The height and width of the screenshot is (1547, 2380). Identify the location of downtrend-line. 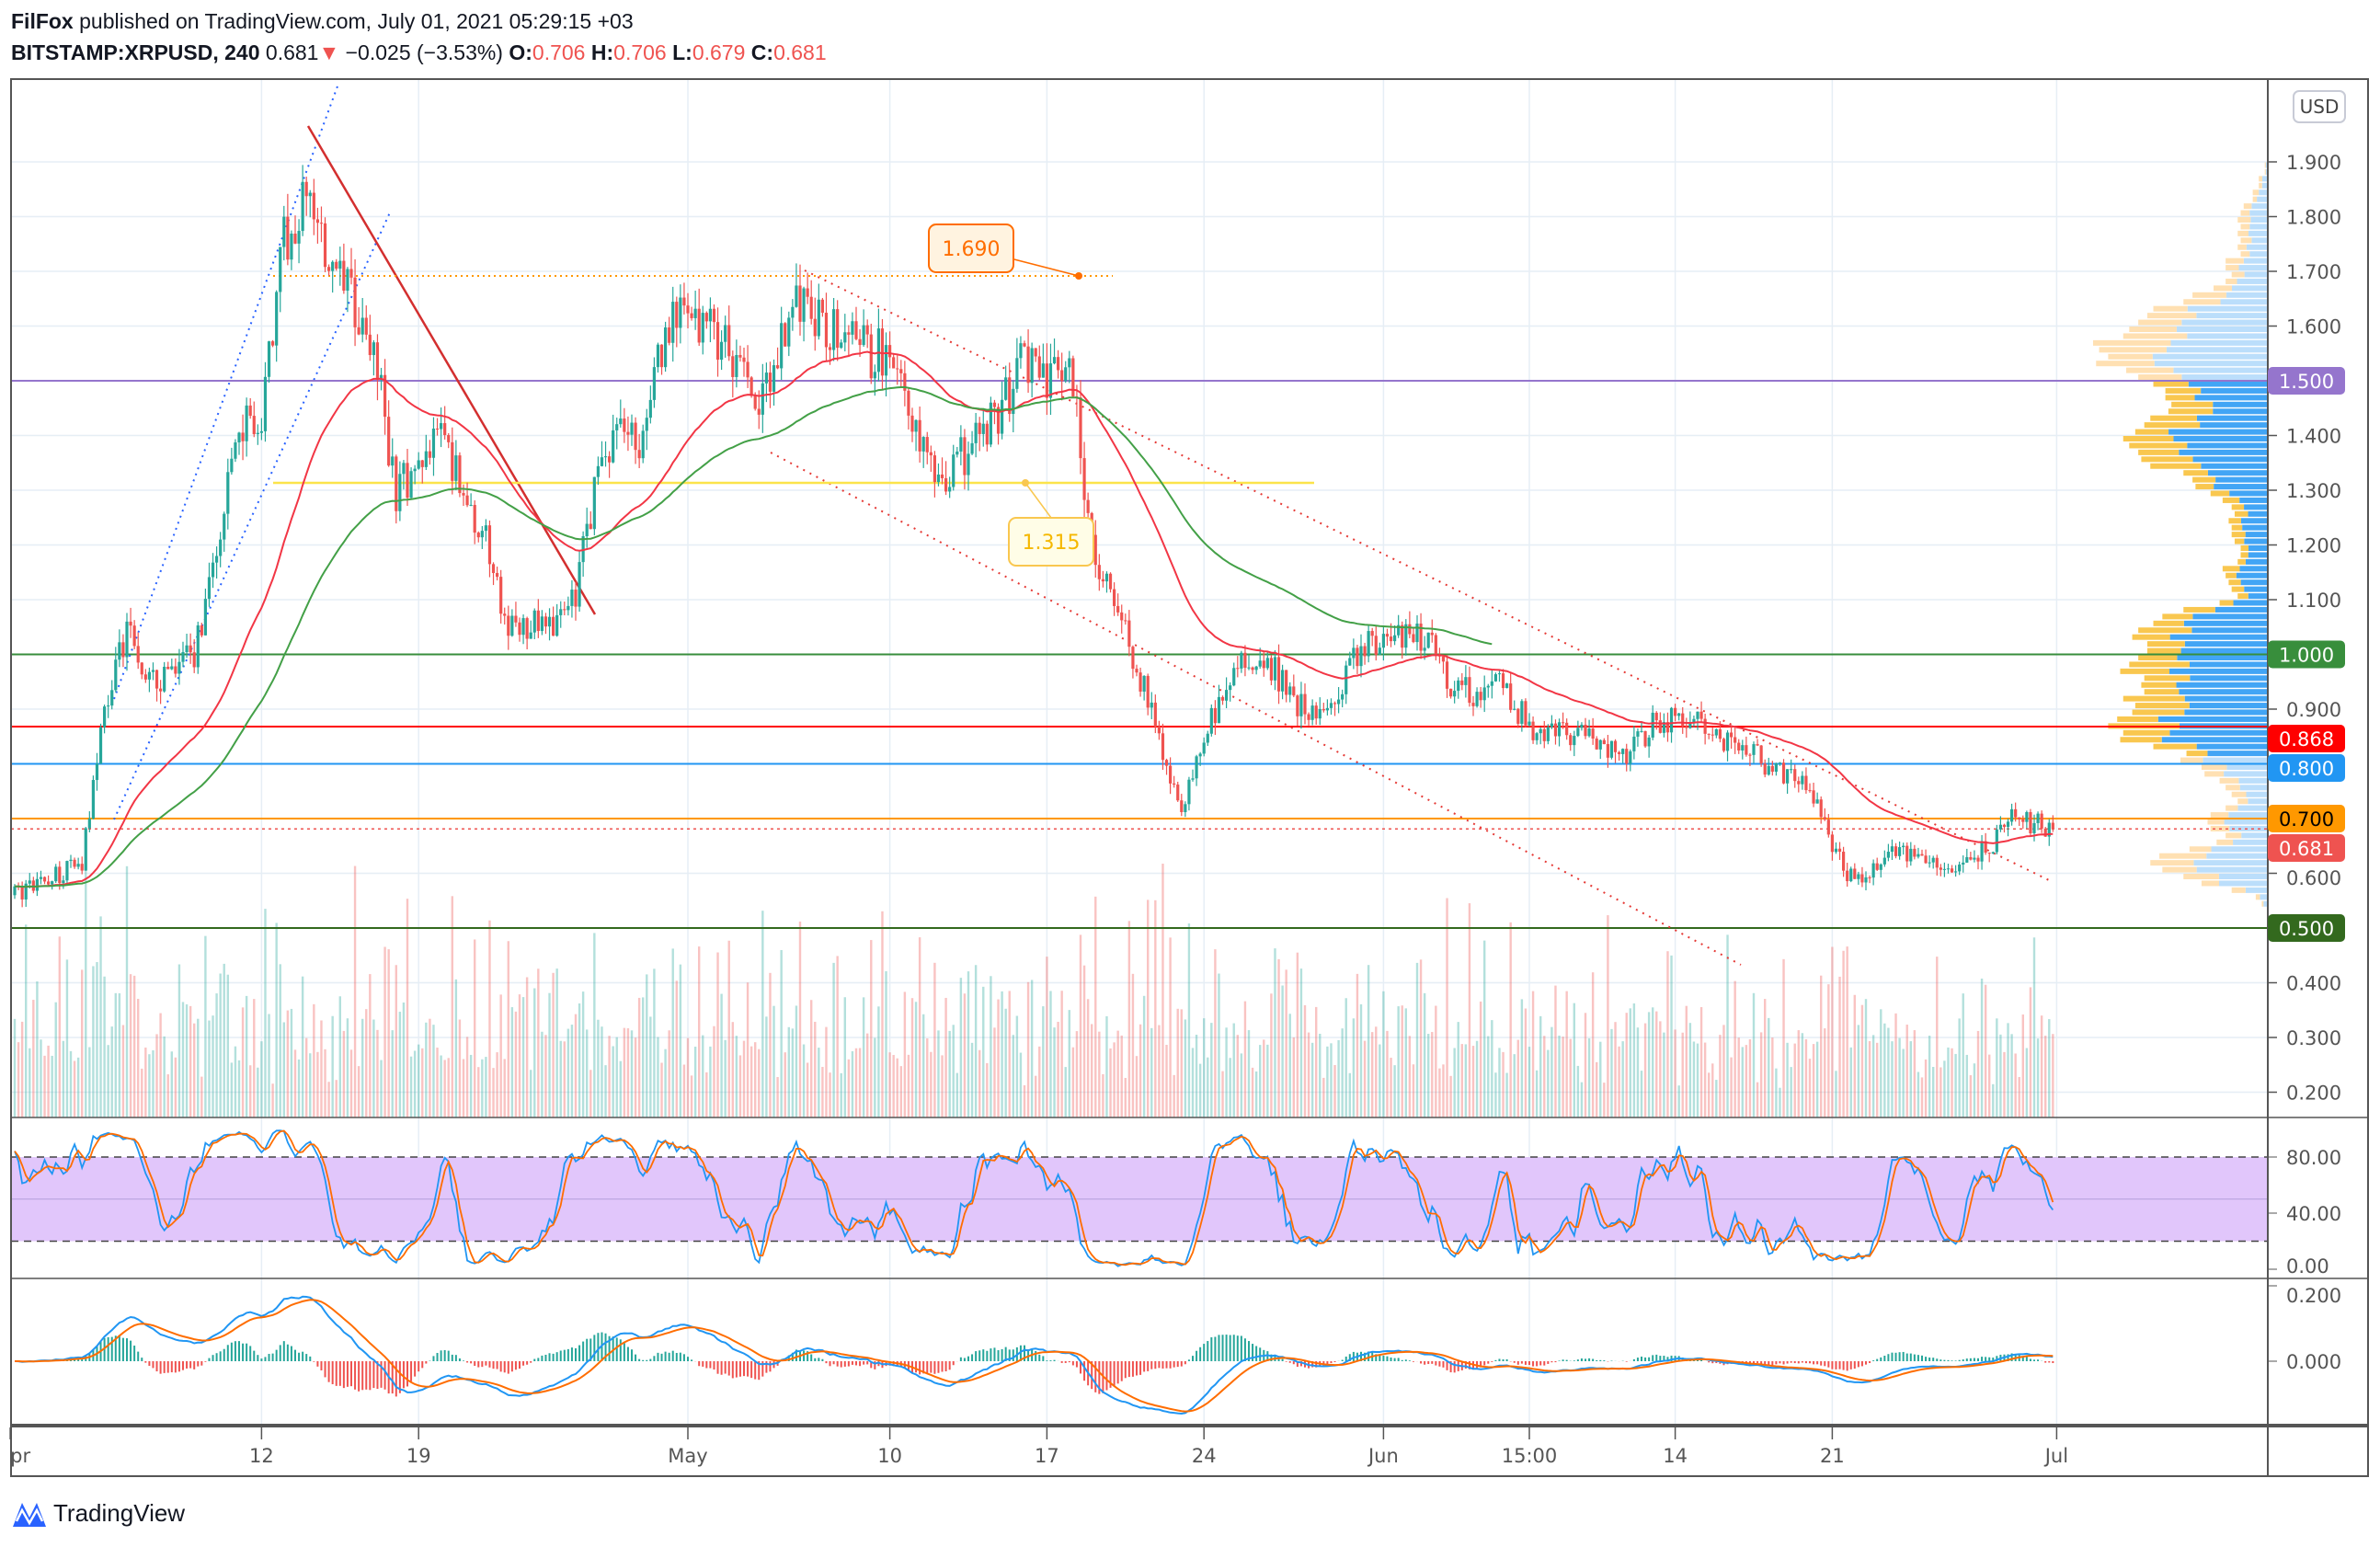
(451, 370).